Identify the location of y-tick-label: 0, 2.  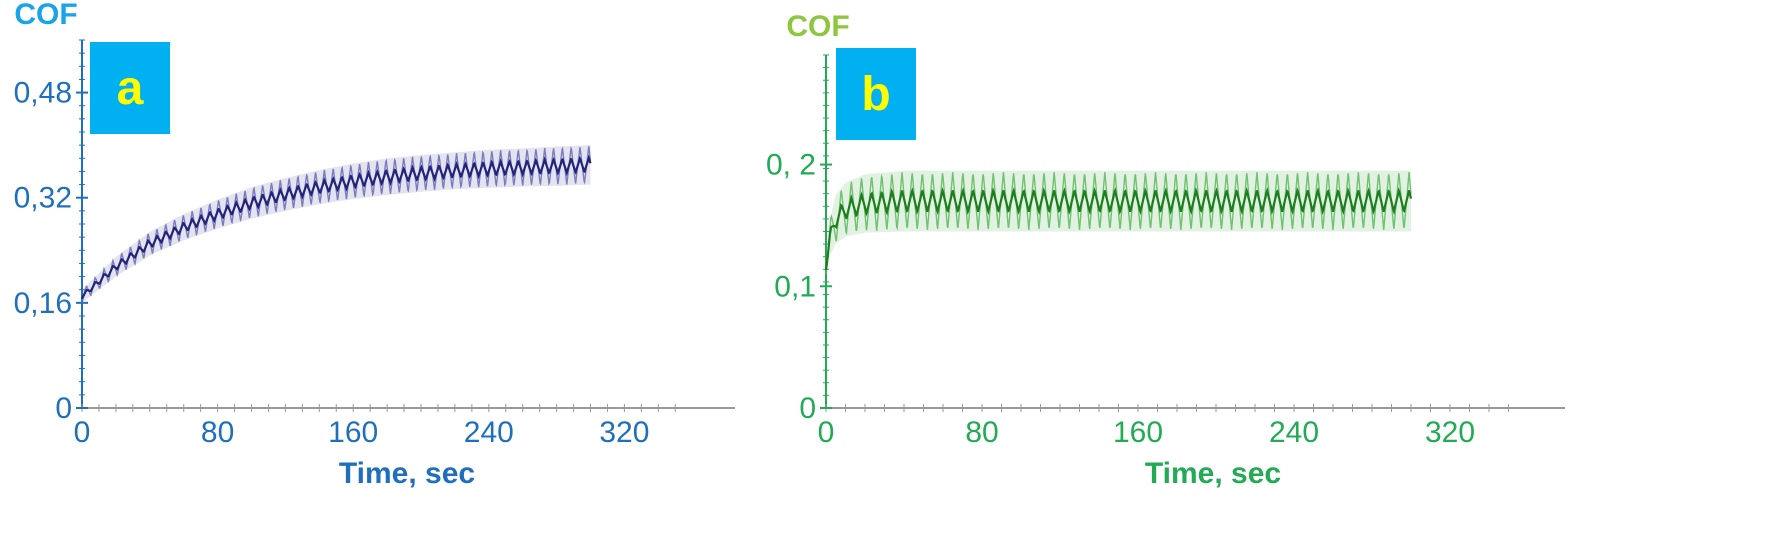
(791, 165).